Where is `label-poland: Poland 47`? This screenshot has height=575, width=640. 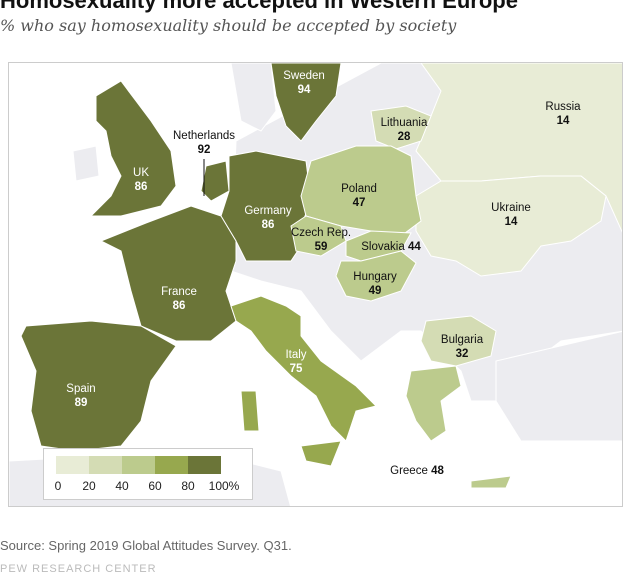
label-poland: Poland 47 is located at coordinates (359, 196).